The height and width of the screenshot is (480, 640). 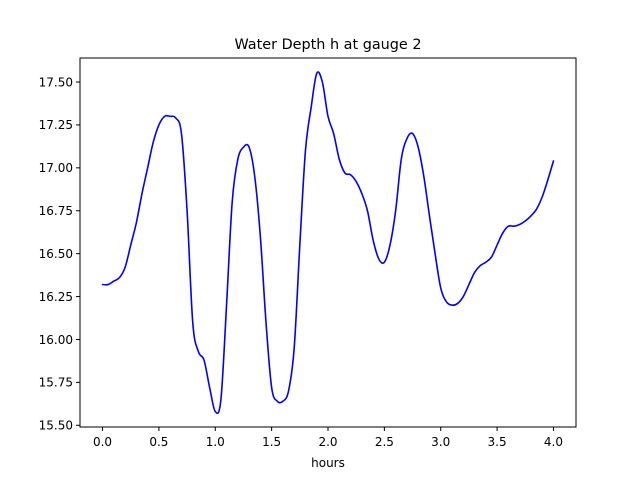 I want to click on y-tick-label: 15.50, so click(x=56, y=426).